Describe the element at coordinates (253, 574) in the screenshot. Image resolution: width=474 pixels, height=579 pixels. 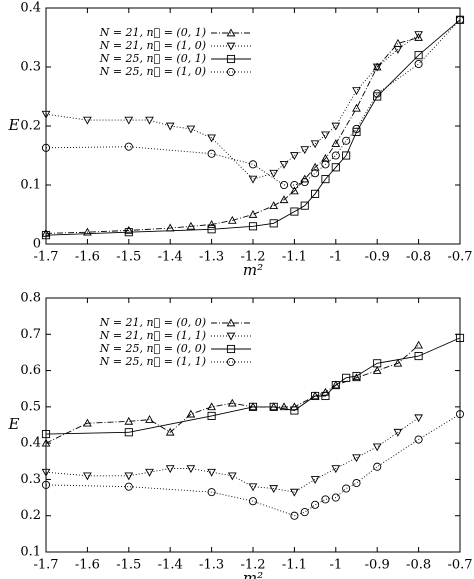
I see `x-axis-label: m²` at that location.